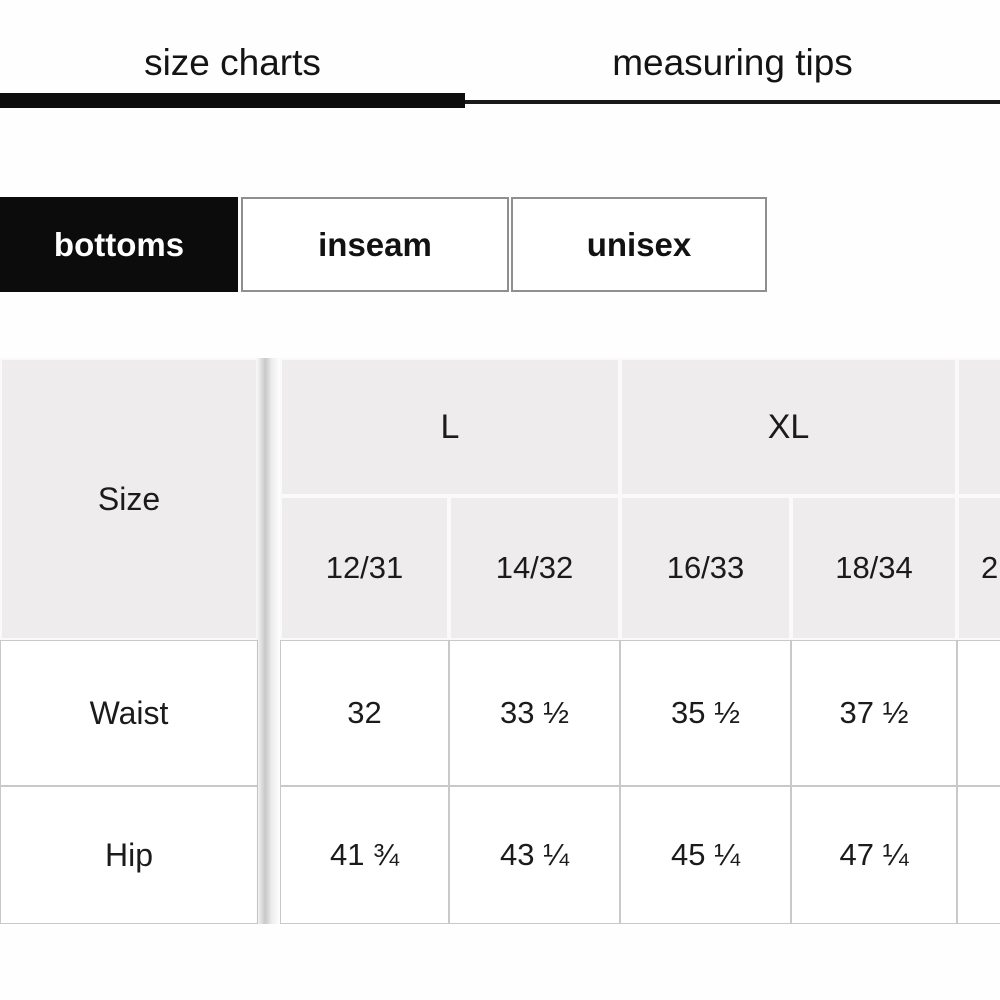 This screenshot has height=1000, width=1000. I want to click on sub-size-header: 12/31, so click(364, 568).